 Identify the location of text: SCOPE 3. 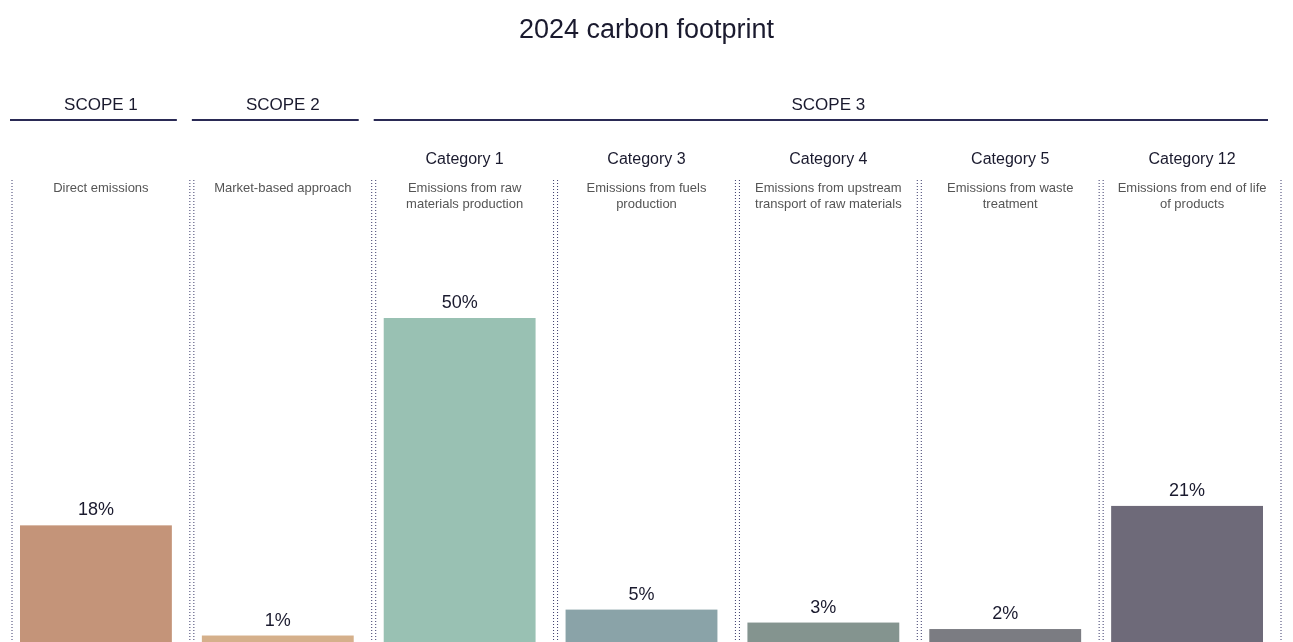
(828, 104).